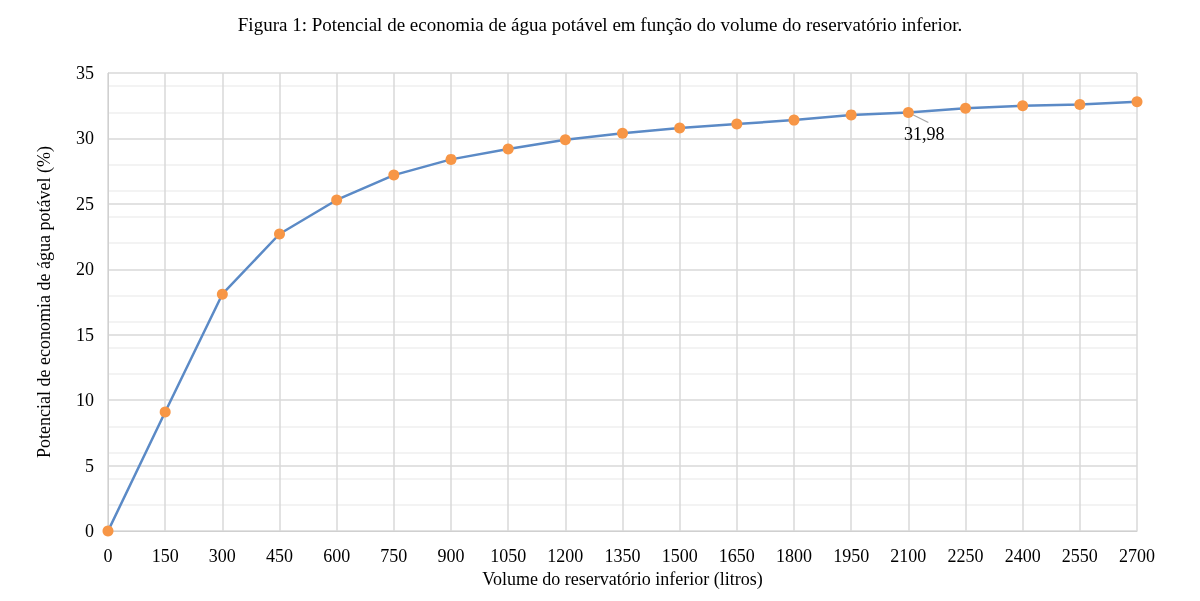 The image size is (1200, 601). What do you see at coordinates (451, 556) in the screenshot?
I see `x-tick-label: 900` at bounding box center [451, 556].